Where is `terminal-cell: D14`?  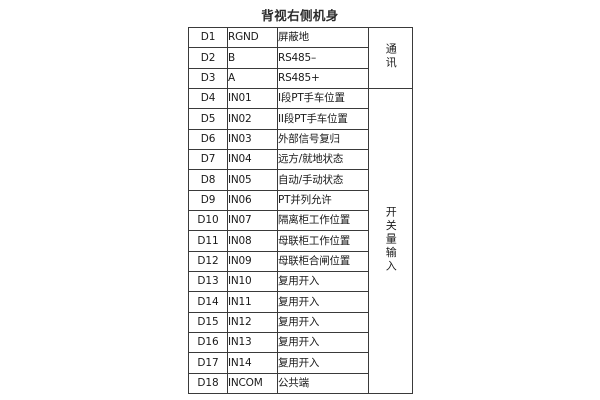
terminal-cell: D14 is located at coordinates (208, 302).